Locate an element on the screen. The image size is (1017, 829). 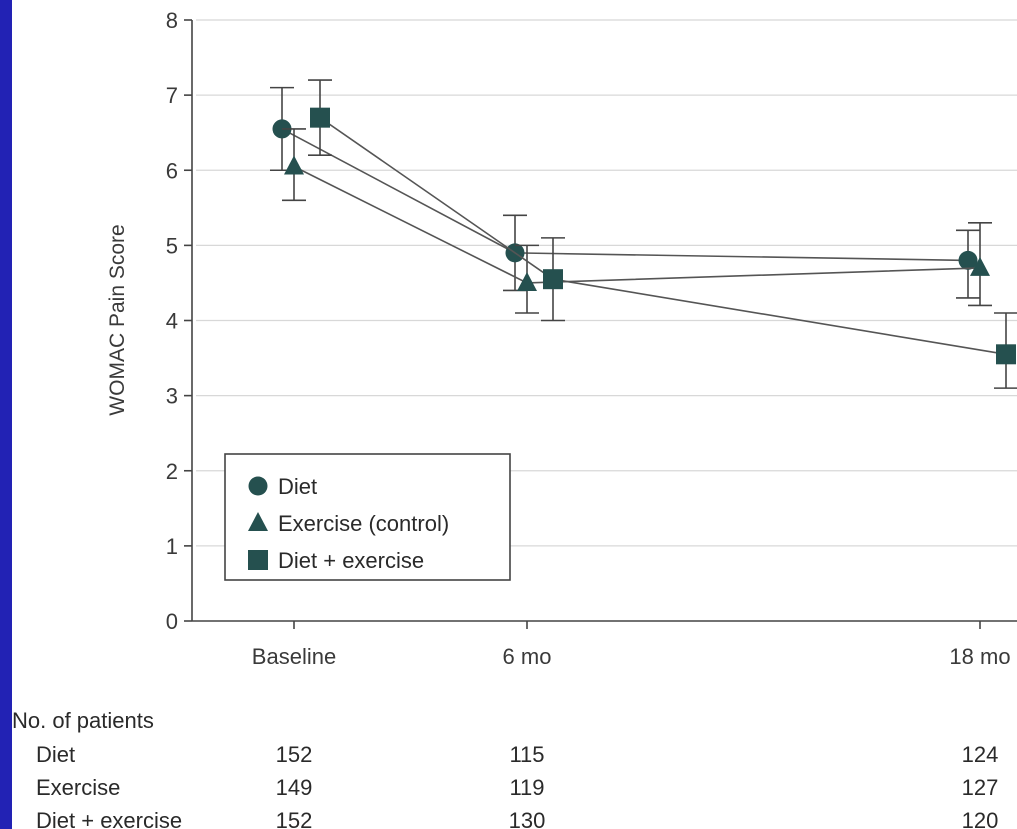
patients-table-title: No. of patients is located at coordinates (83, 720).